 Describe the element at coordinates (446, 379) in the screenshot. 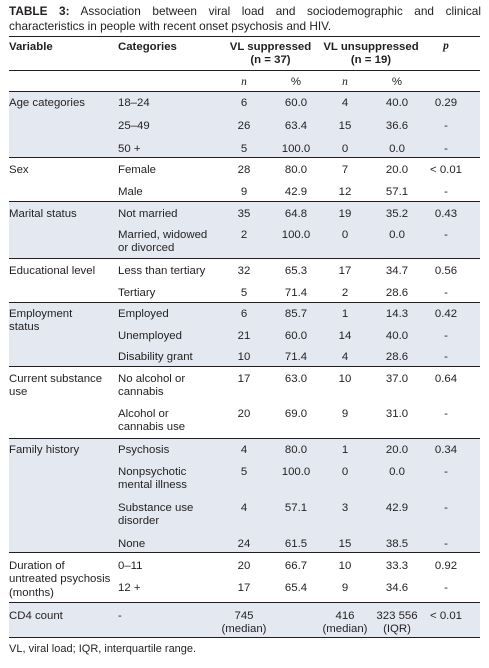

I see `p-value: 0.64` at that location.